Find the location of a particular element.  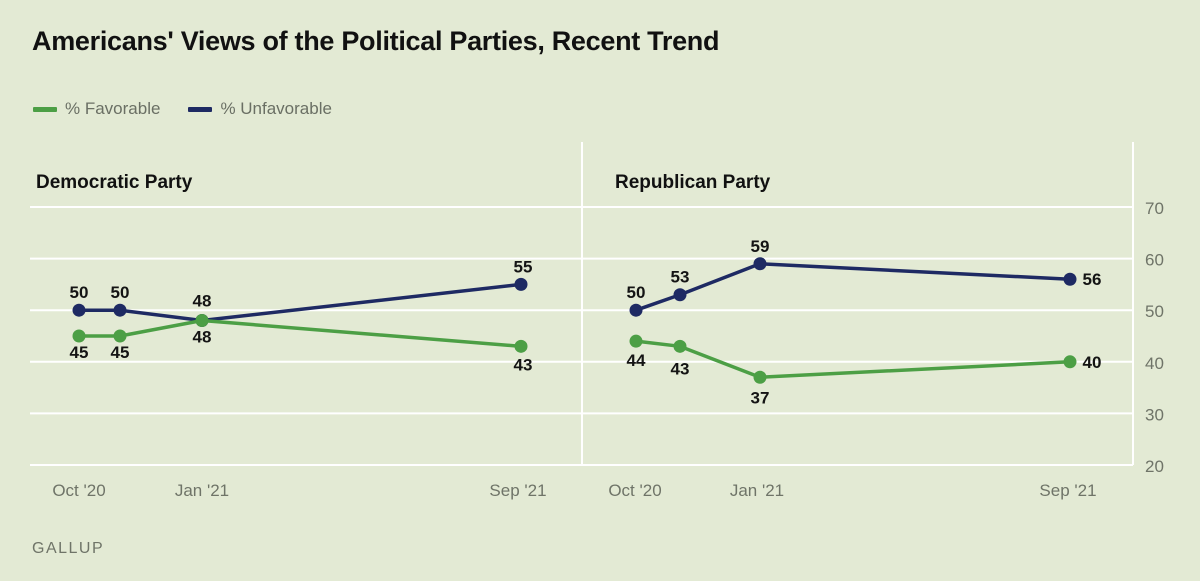

data-label: 59 is located at coordinates (760, 246).